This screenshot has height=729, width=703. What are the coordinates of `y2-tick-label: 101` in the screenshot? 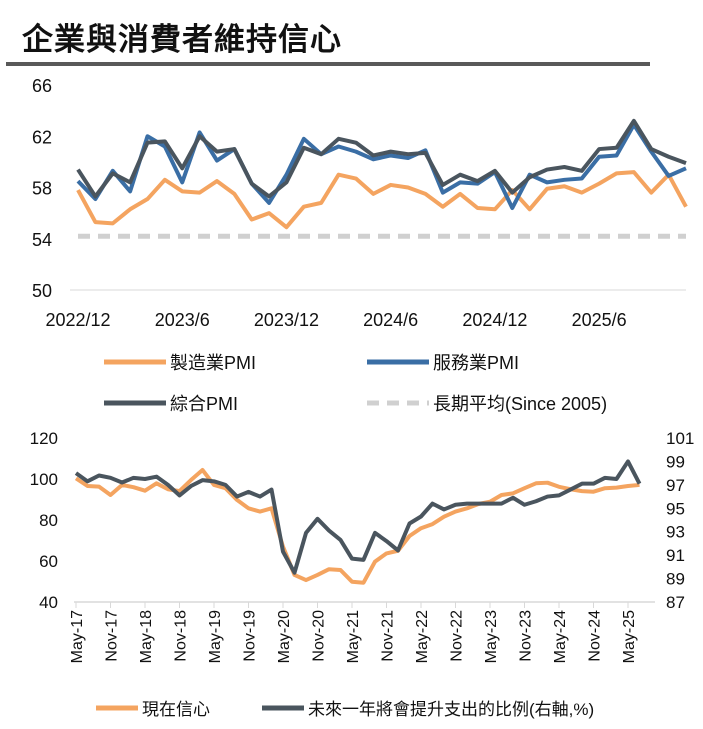 It's located at (680, 438).